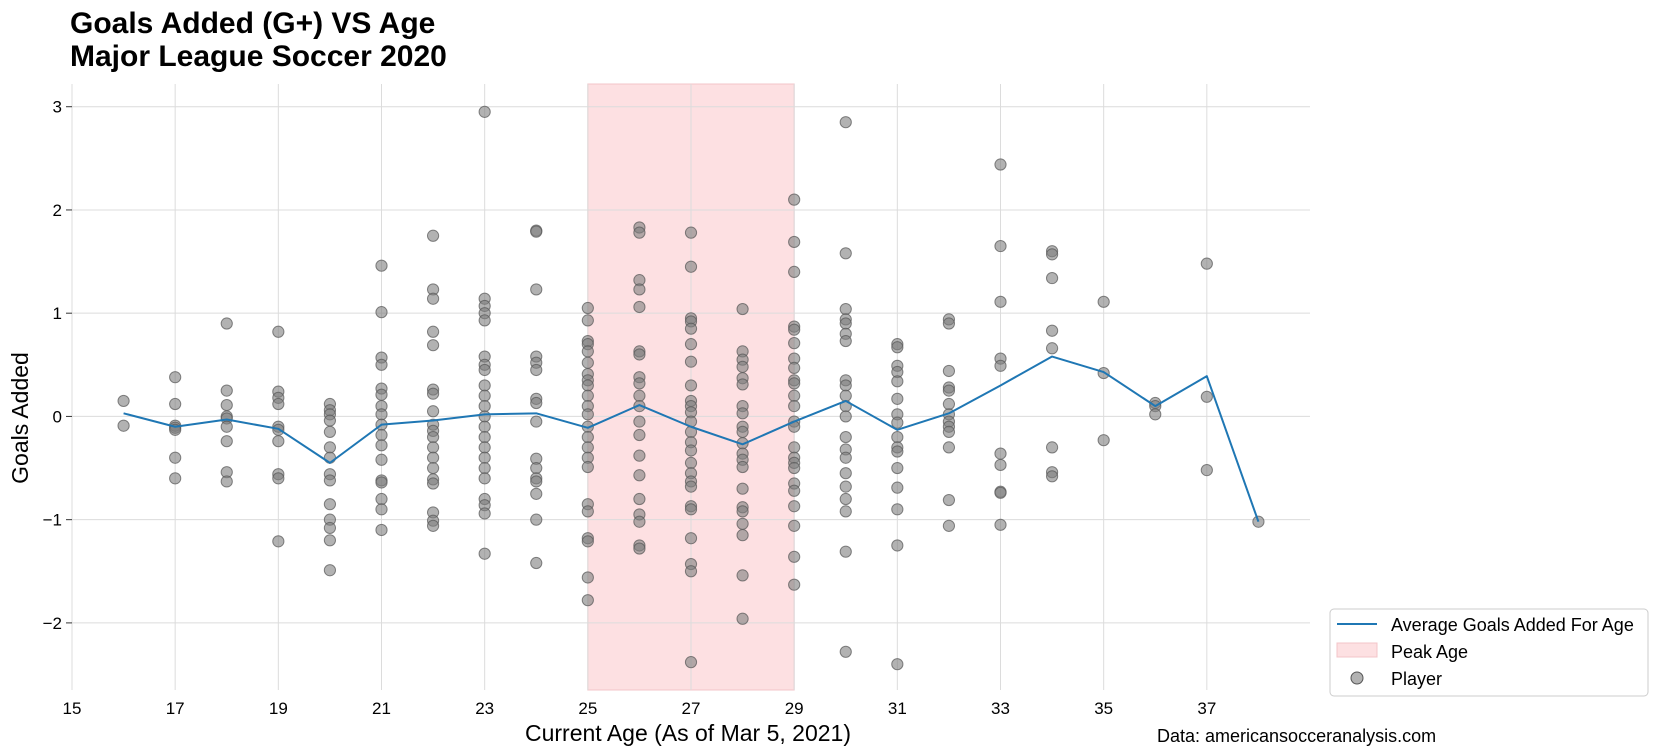 This screenshot has width=1658, height=755. Describe the element at coordinates (587, 708) in the screenshot. I see `x-tick-label: 25` at that location.